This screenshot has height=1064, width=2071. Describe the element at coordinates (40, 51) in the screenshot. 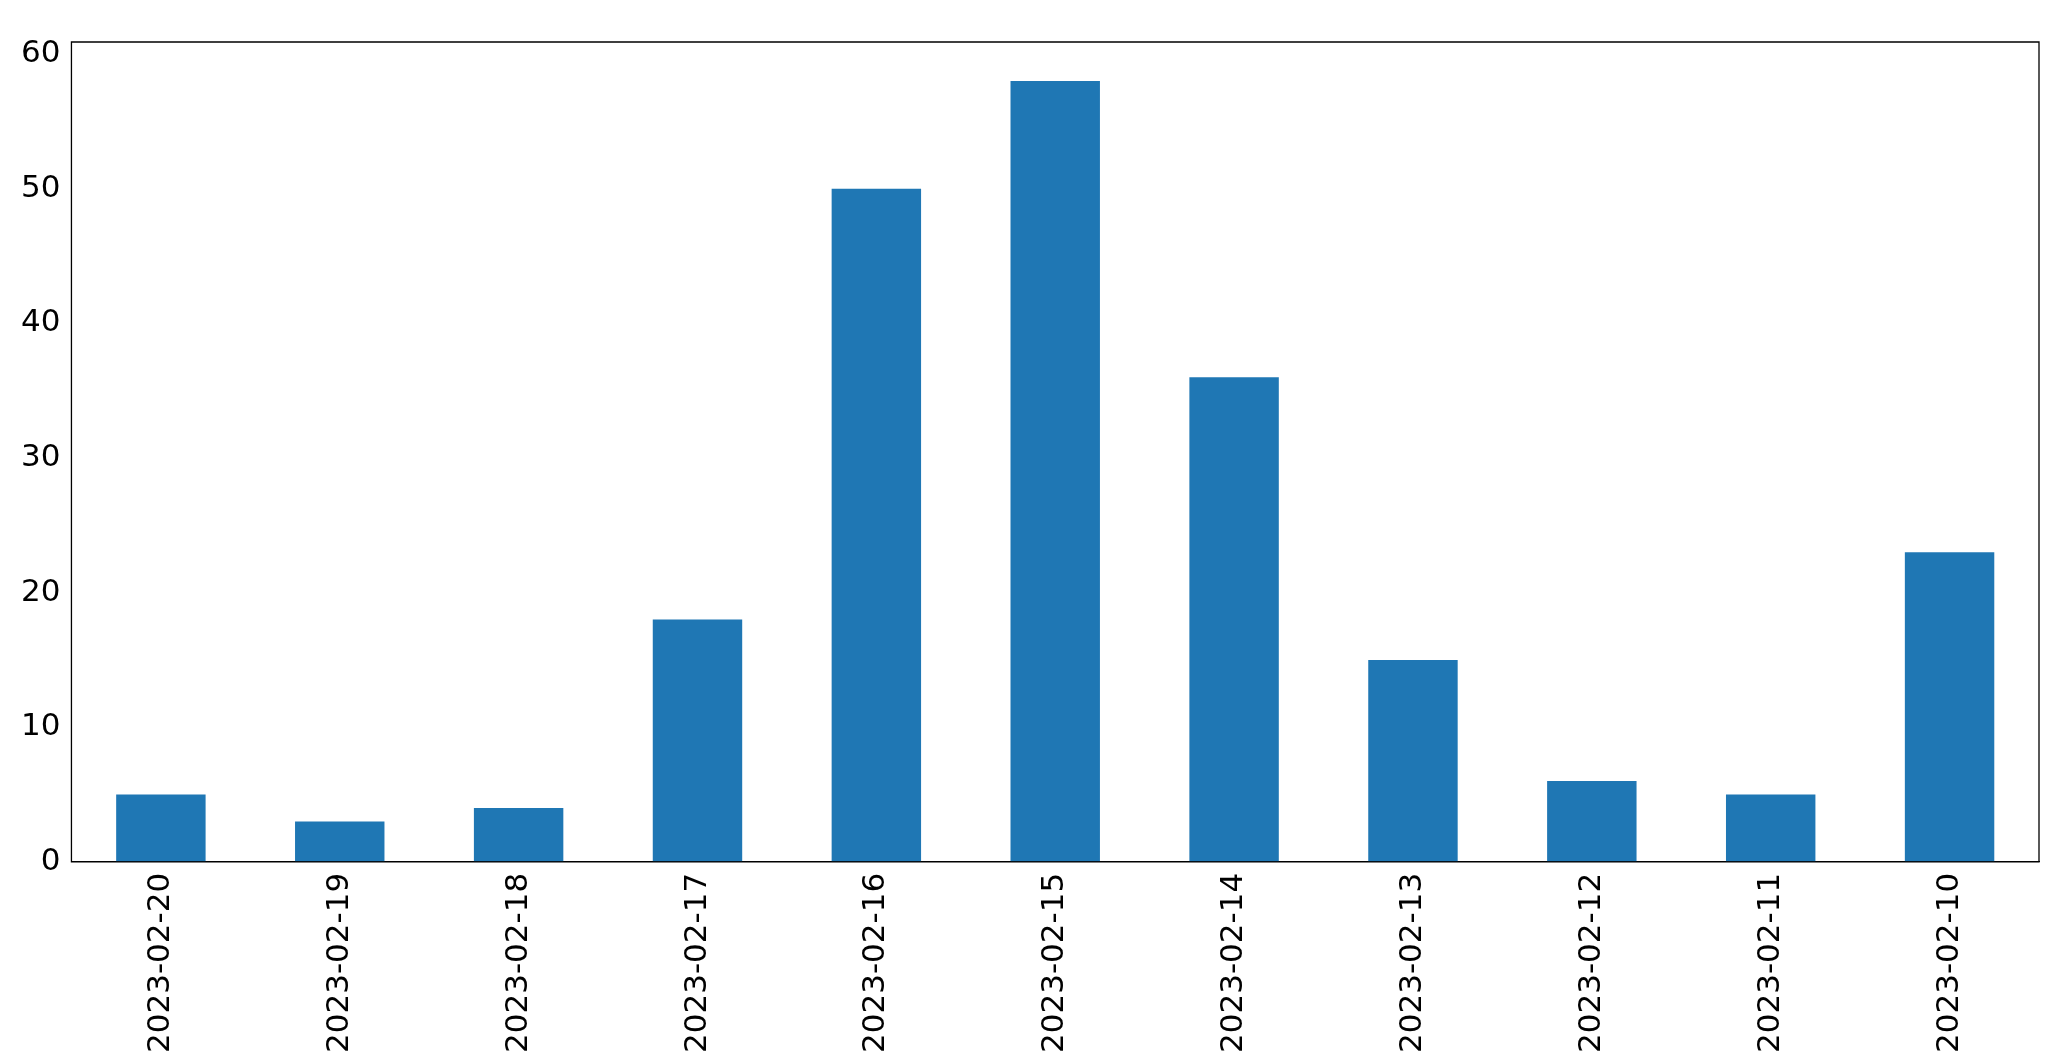

I see `y-tick-label: 60` at that location.